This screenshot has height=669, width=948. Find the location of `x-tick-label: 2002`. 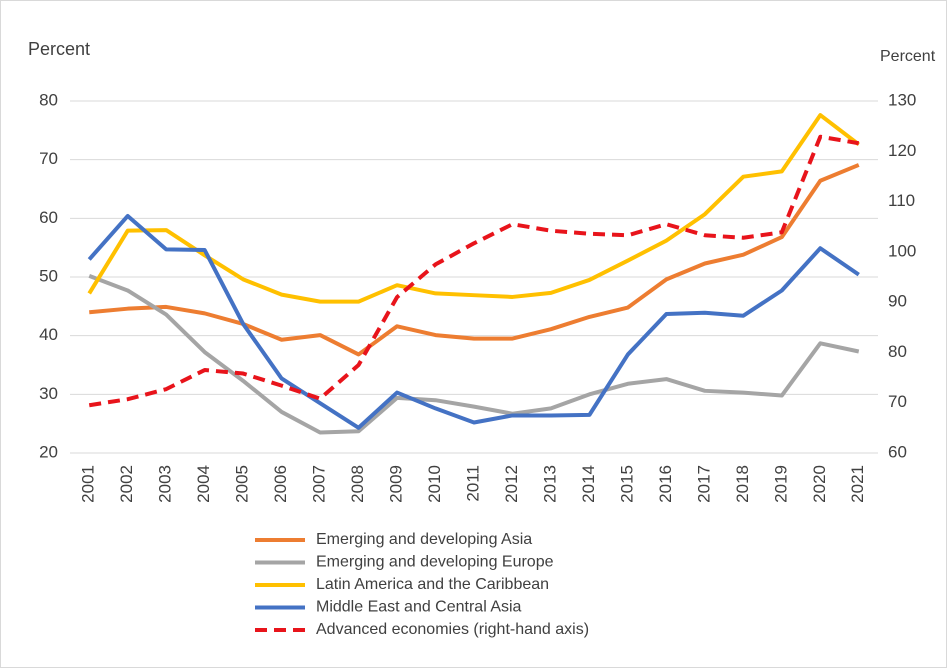

x-tick-label: 2002 is located at coordinates (126, 484).